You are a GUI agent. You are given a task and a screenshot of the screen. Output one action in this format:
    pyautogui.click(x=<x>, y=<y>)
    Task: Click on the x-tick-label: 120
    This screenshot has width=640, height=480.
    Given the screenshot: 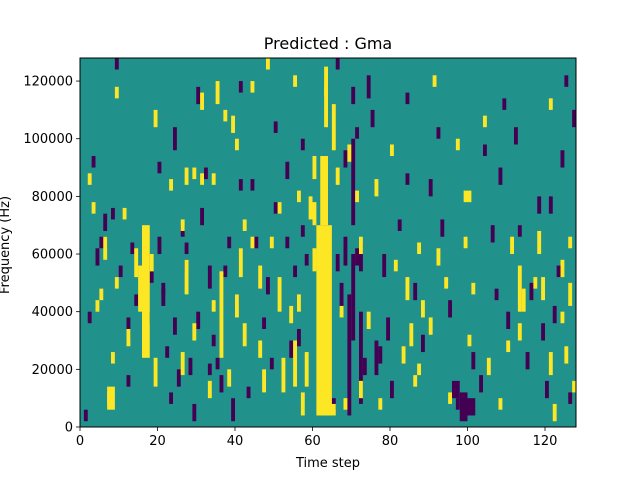 What is the action you would take?
    pyautogui.click(x=545, y=441)
    